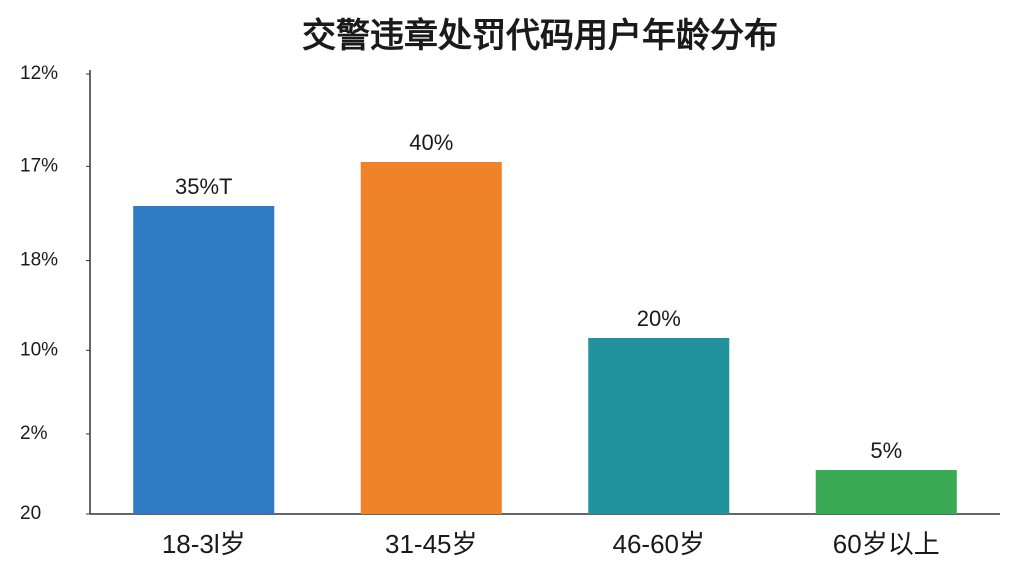  What do you see at coordinates (39, 73) in the screenshot?
I see `y-tick-label: 12%` at bounding box center [39, 73].